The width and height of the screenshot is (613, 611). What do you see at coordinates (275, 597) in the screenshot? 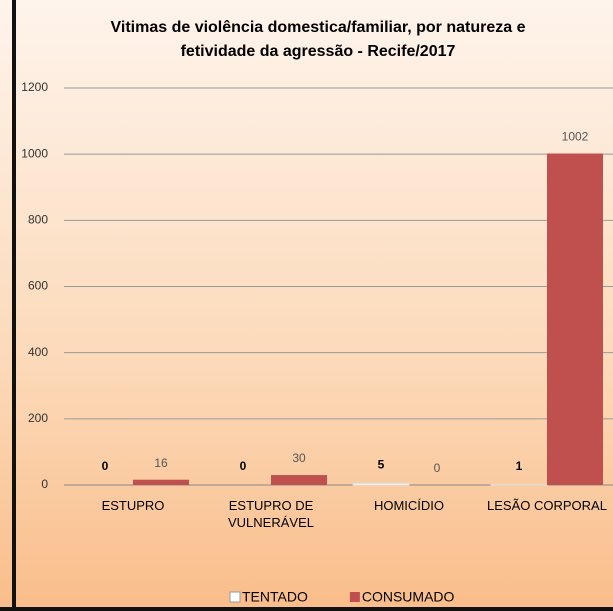
I see `legend-label: TENTADO` at bounding box center [275, 597].